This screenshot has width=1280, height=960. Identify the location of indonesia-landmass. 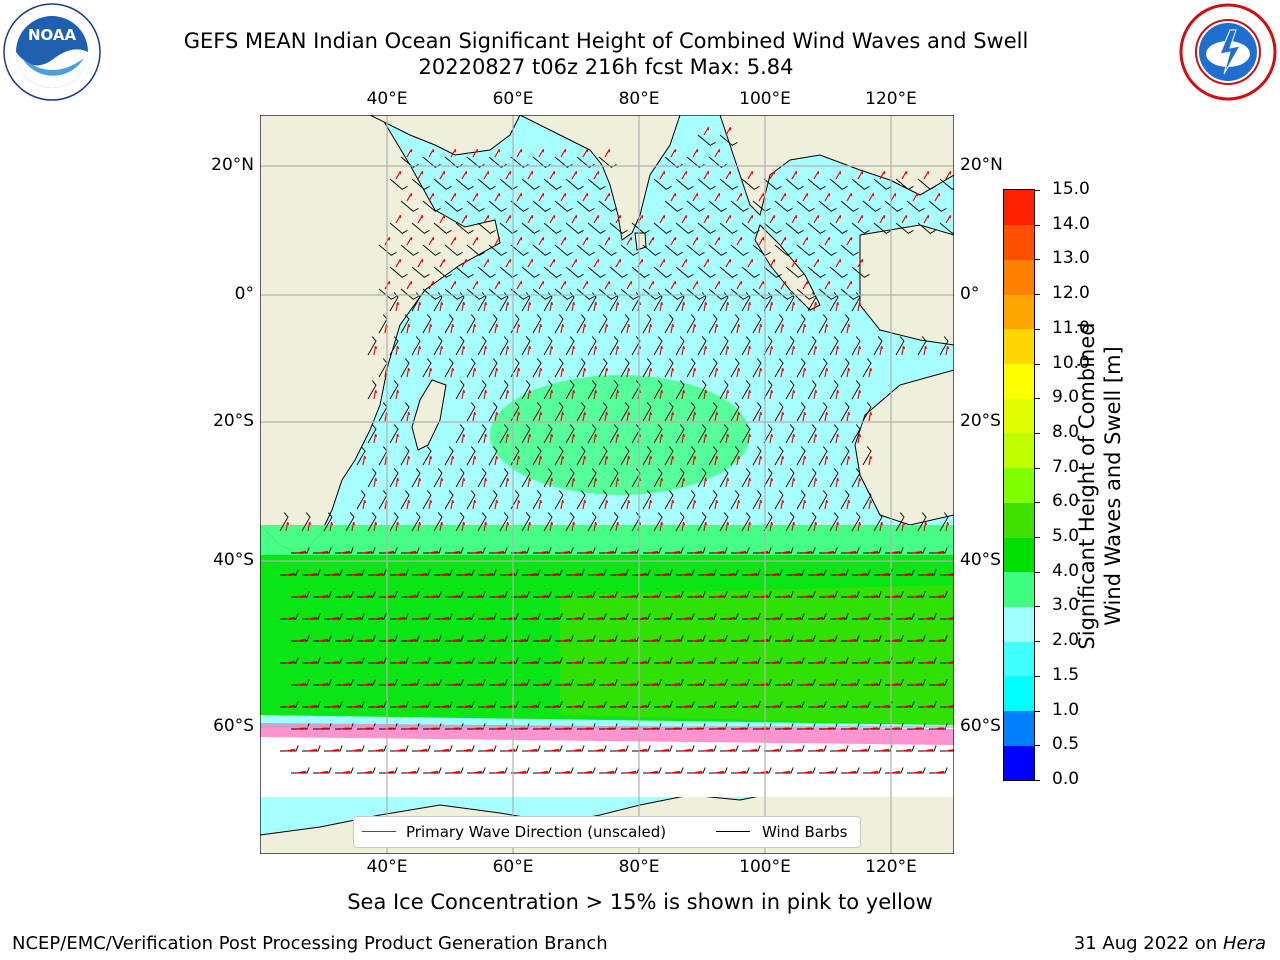
(906, 285).